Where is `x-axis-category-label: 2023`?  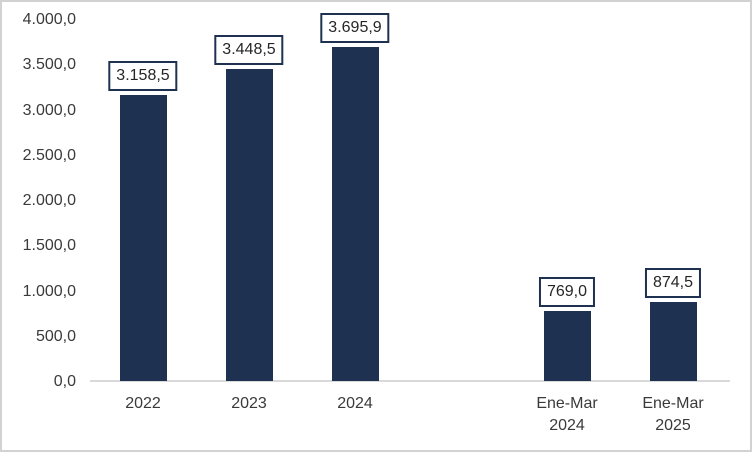 x-axis-category-label: 2023 is located at coordinates (249, 404).